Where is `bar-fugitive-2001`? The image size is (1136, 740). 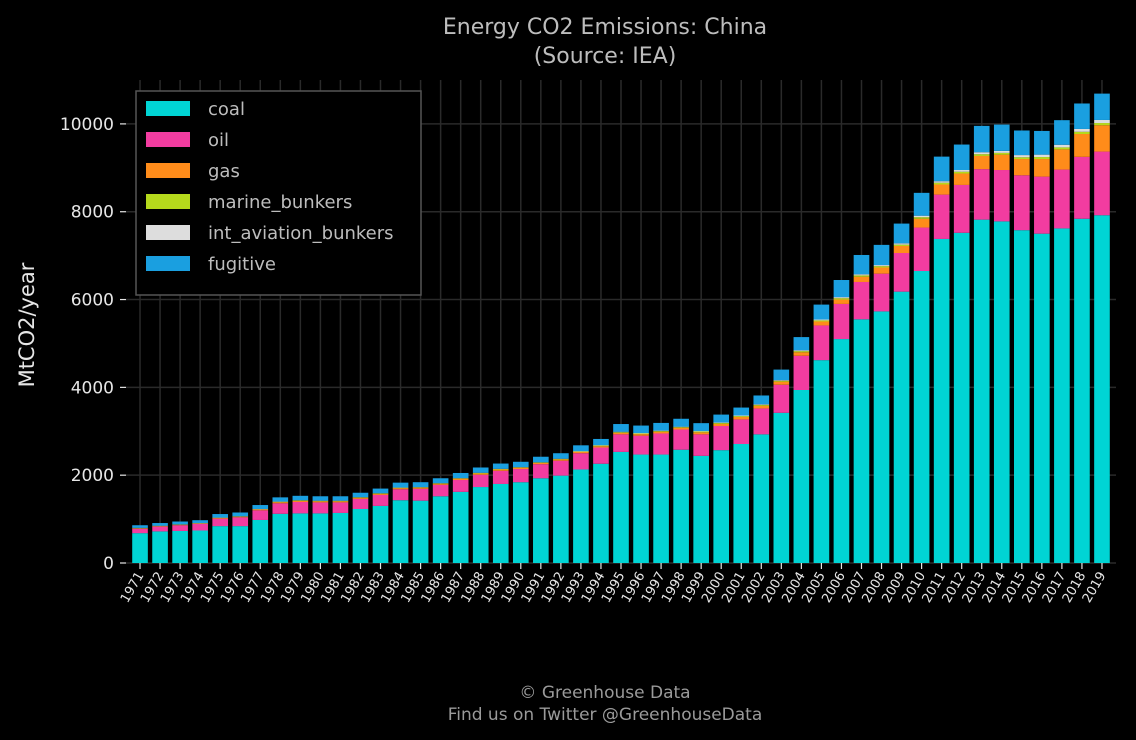 bar-fugitive-2001 is located at coordinates (741, 411).